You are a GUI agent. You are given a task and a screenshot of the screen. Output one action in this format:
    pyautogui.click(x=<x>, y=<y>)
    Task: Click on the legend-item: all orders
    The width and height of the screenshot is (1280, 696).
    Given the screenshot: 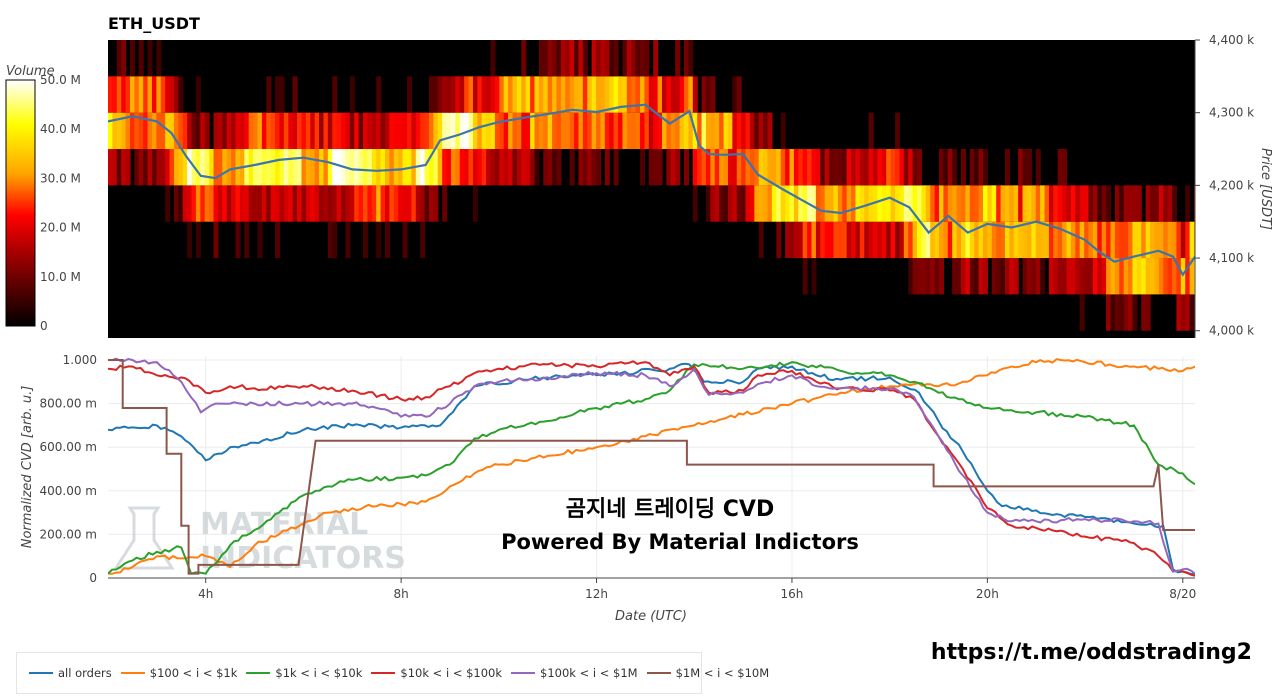 What is the action you would take?
    pyautogui.click(x=70, y=673)
    